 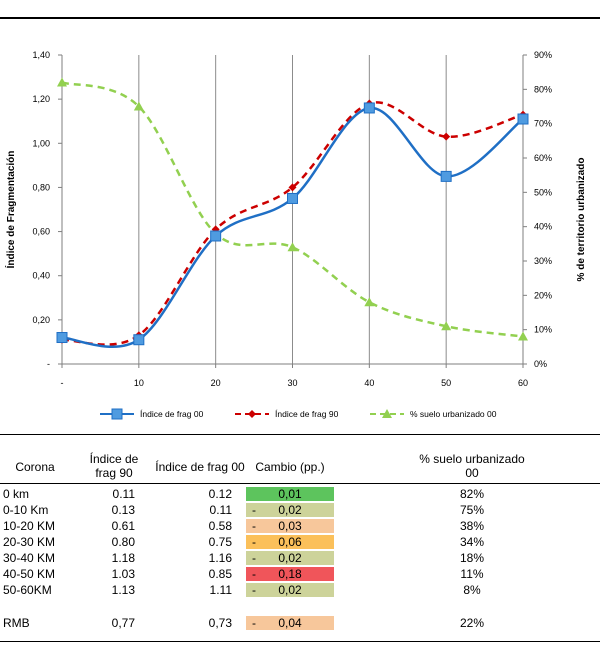 What do you see at coordinates (29, 526) in the screenshot?
I see `table-row-corona: 10-20 KM` at bounding box center [29, 526].